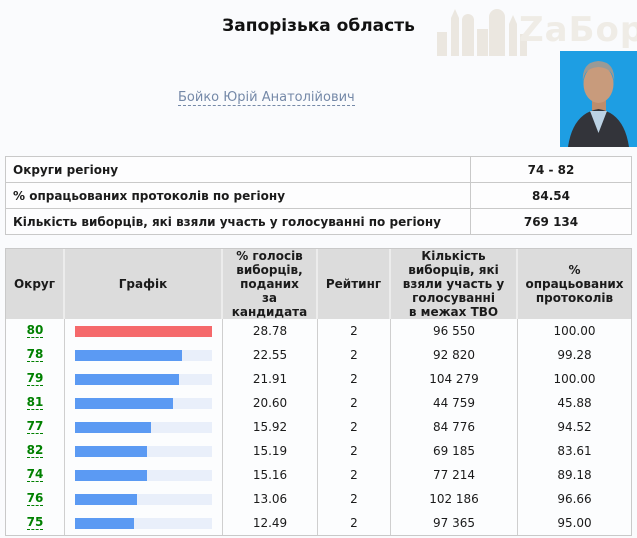 This screenshot has width=637, height=538. I want to click on percent-cell: 15.92, so click(270, 427).